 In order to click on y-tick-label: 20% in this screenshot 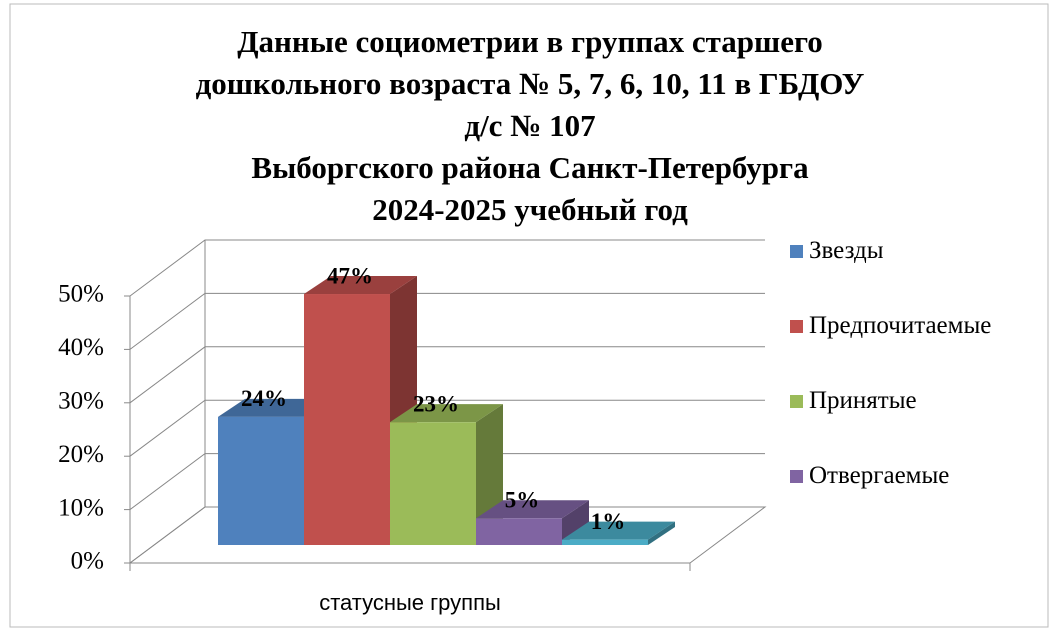, I will do `click(81, 454)`.